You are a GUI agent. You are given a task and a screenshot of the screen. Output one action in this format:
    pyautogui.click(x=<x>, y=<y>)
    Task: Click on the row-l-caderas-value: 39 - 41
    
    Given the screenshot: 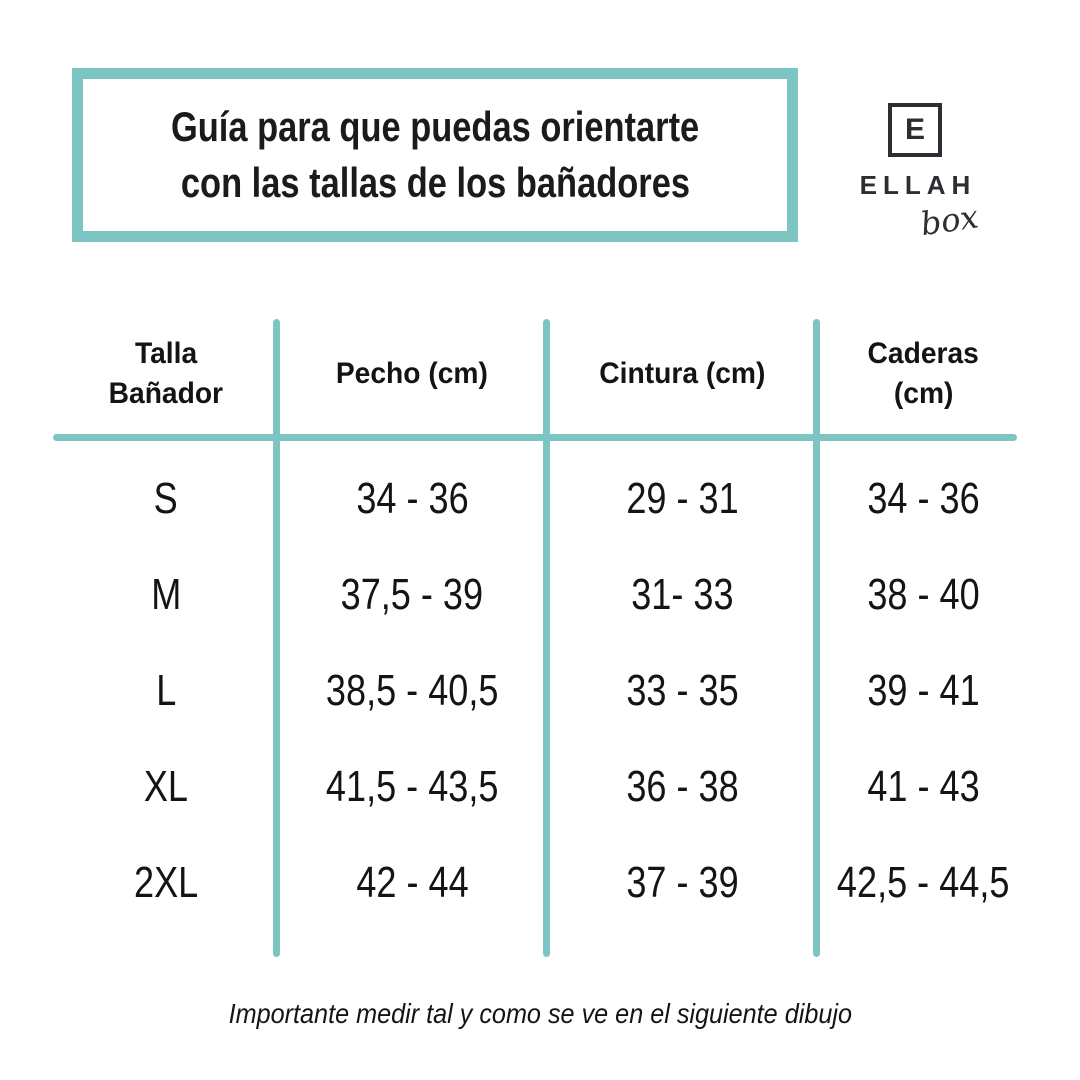 What is the action you would take?
    pyautogui.click(x=923, y=690)
    